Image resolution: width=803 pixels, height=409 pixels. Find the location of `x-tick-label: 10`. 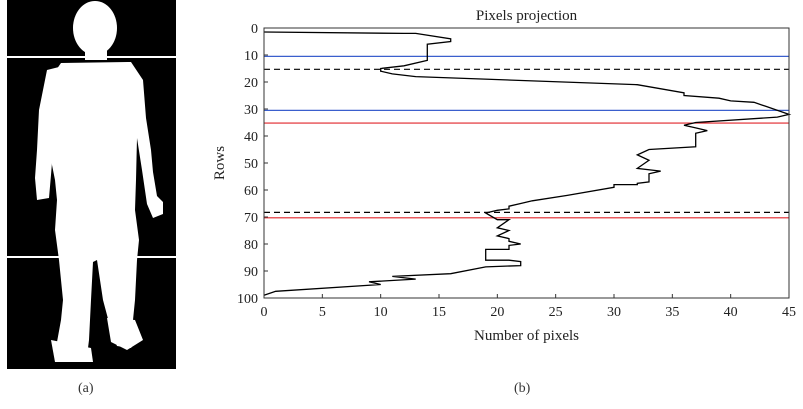

x-tick-label: 10 is located at coordinates (381, 312).